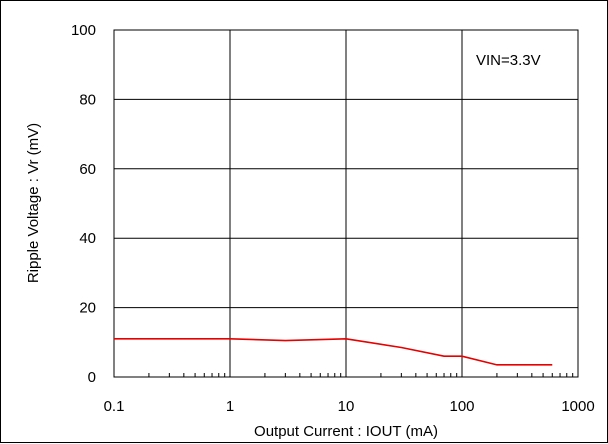 Image resolution: width=608 pixels, height=444 pixels. Describe the element at coordinates (92, 377) in the screenshot. I see `y-tick-label: 0` at that location.